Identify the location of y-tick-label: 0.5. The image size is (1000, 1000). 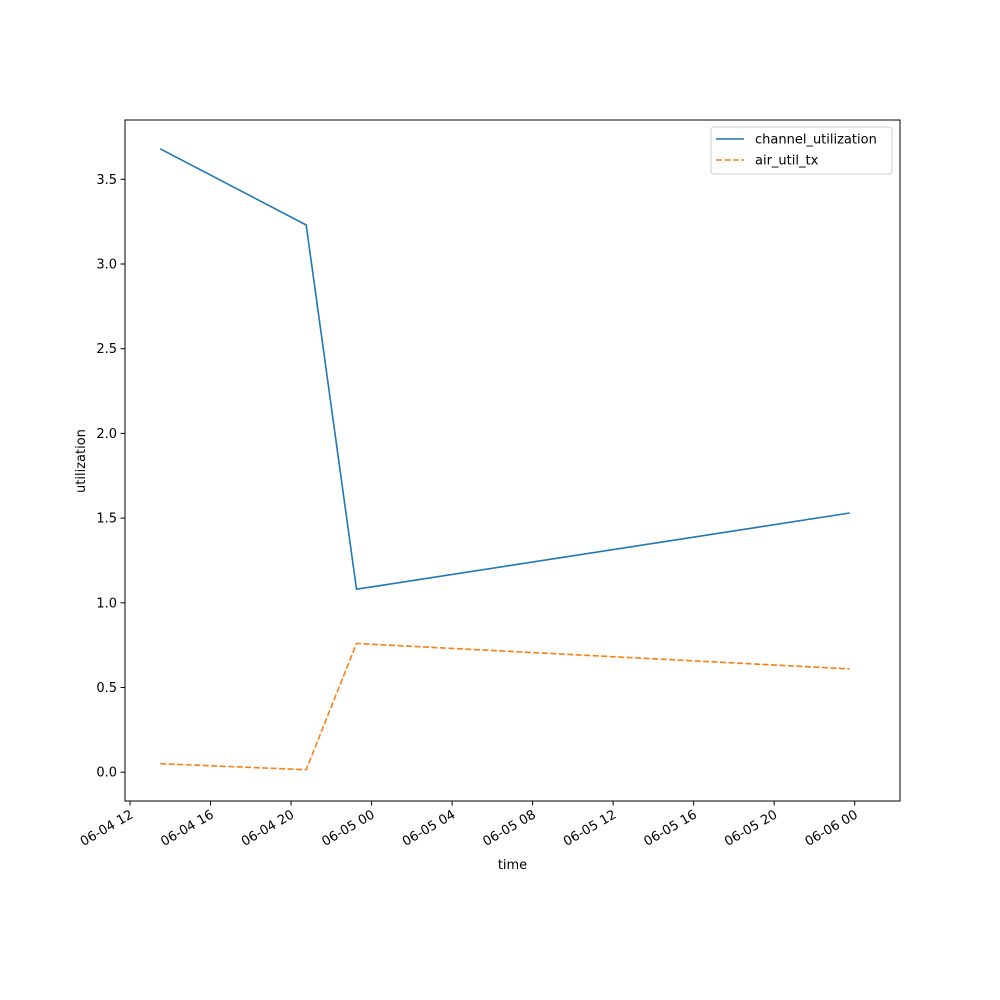
(106, 688).